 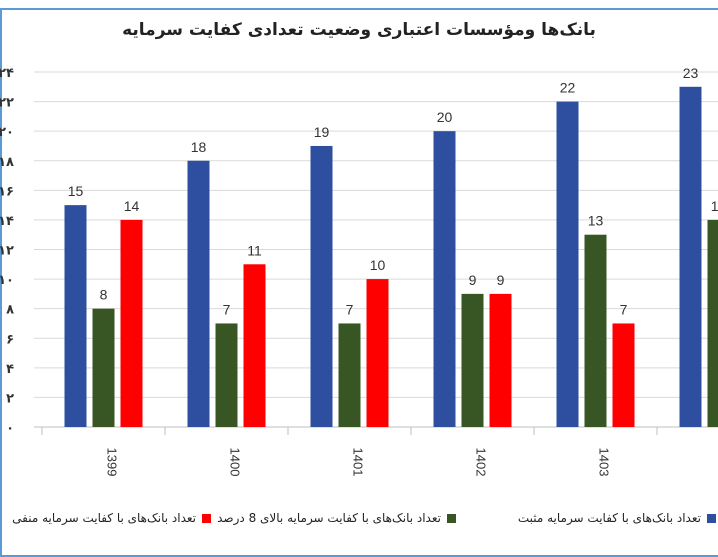 What do you see at coordinates (254, 250) in the screenshot?
I see `bar-value-label: 11` at bounding box center [254, 250].